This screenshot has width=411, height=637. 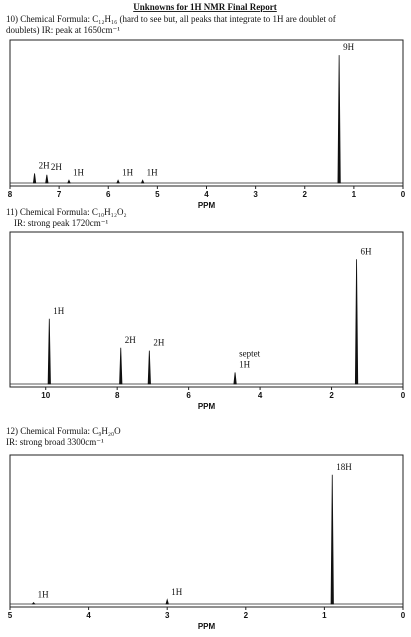 I want to click on problem-line: doublets) IR: peak at 1650cm⁻¹, so click(x=63, y=30).